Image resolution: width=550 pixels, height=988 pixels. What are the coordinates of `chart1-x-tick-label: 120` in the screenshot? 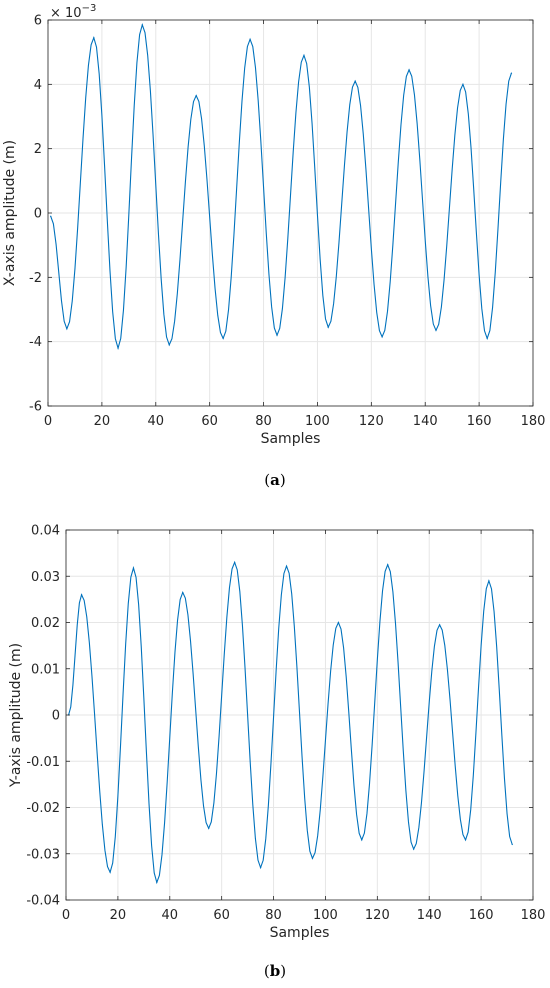 It's located at (371, 421).